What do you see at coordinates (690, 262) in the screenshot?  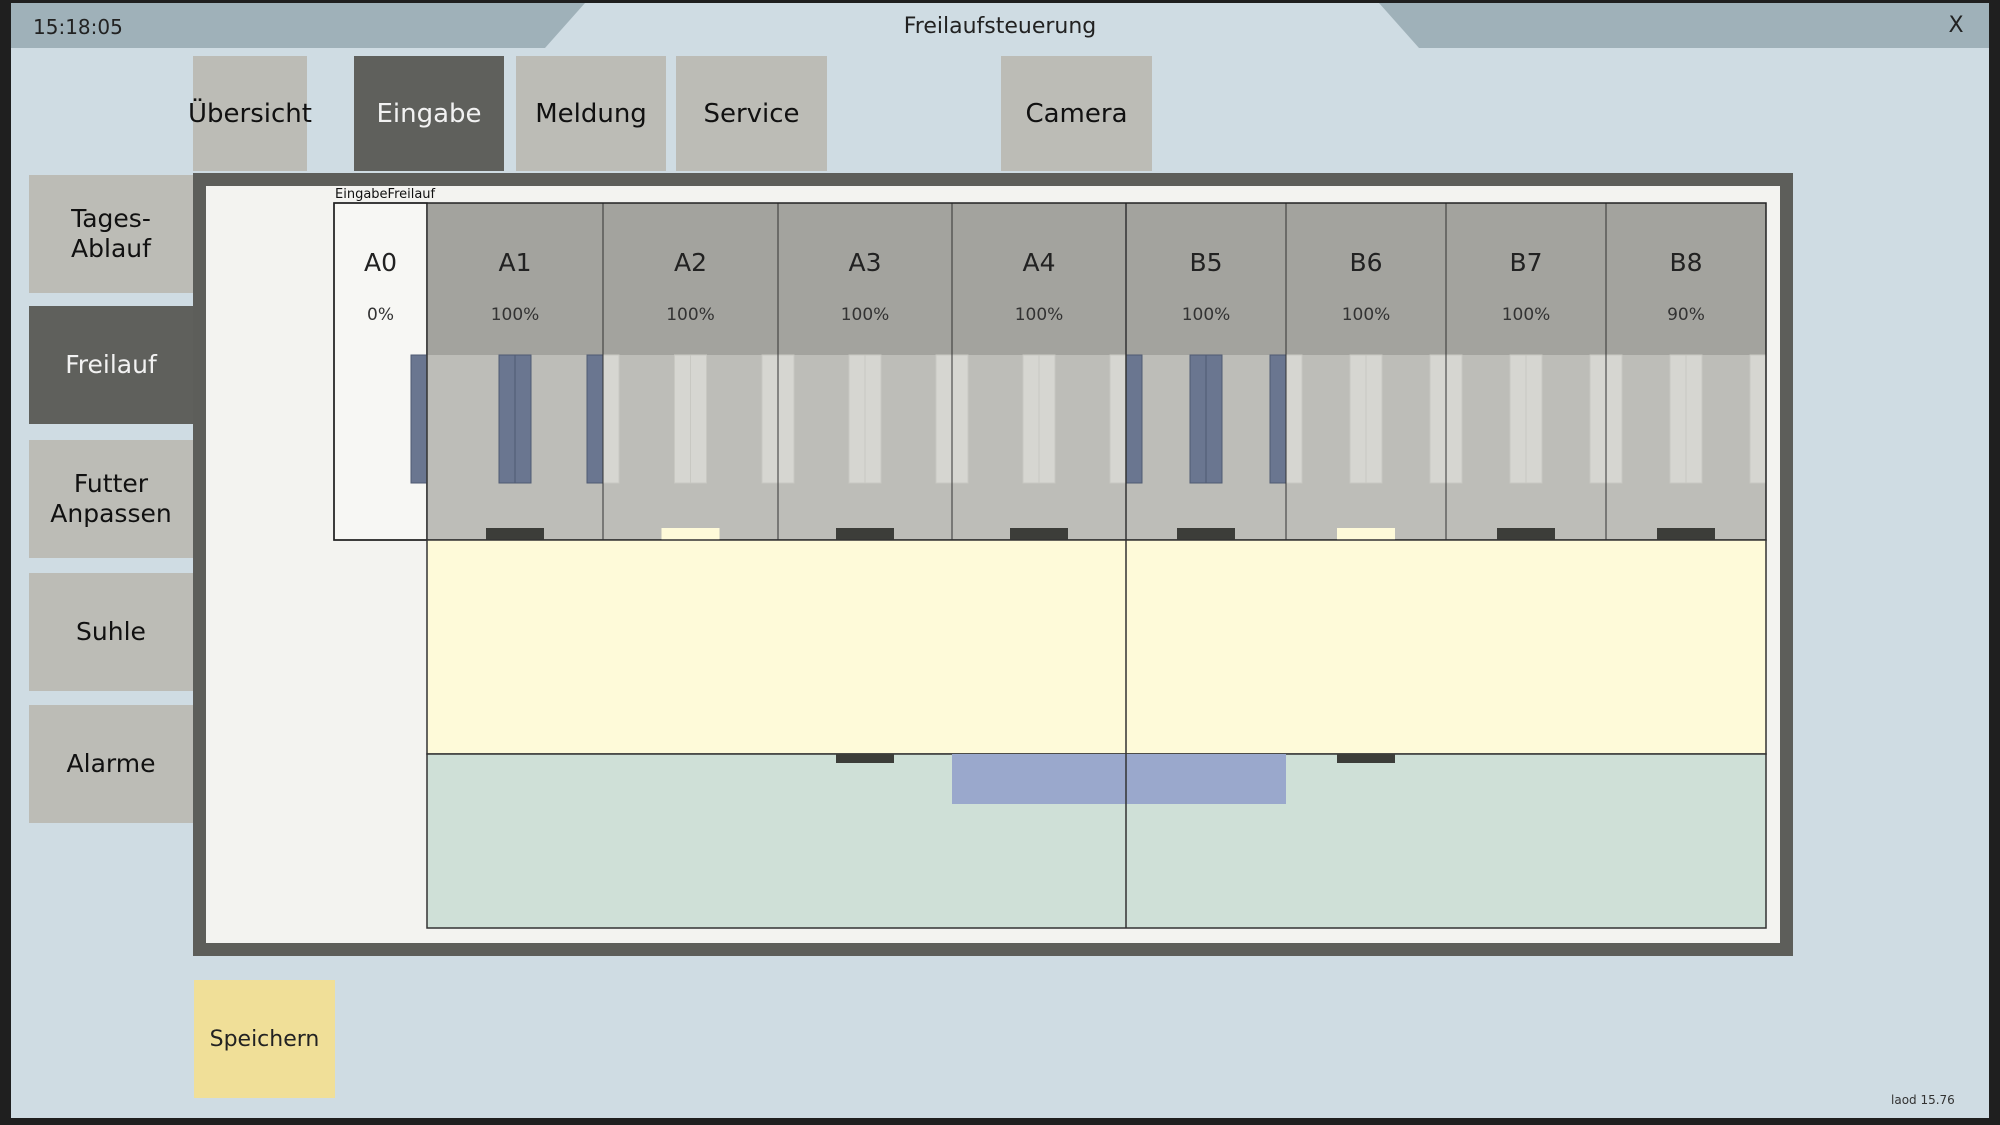 I see `pen-a2-name: A2` at bounding box center [690, 262].